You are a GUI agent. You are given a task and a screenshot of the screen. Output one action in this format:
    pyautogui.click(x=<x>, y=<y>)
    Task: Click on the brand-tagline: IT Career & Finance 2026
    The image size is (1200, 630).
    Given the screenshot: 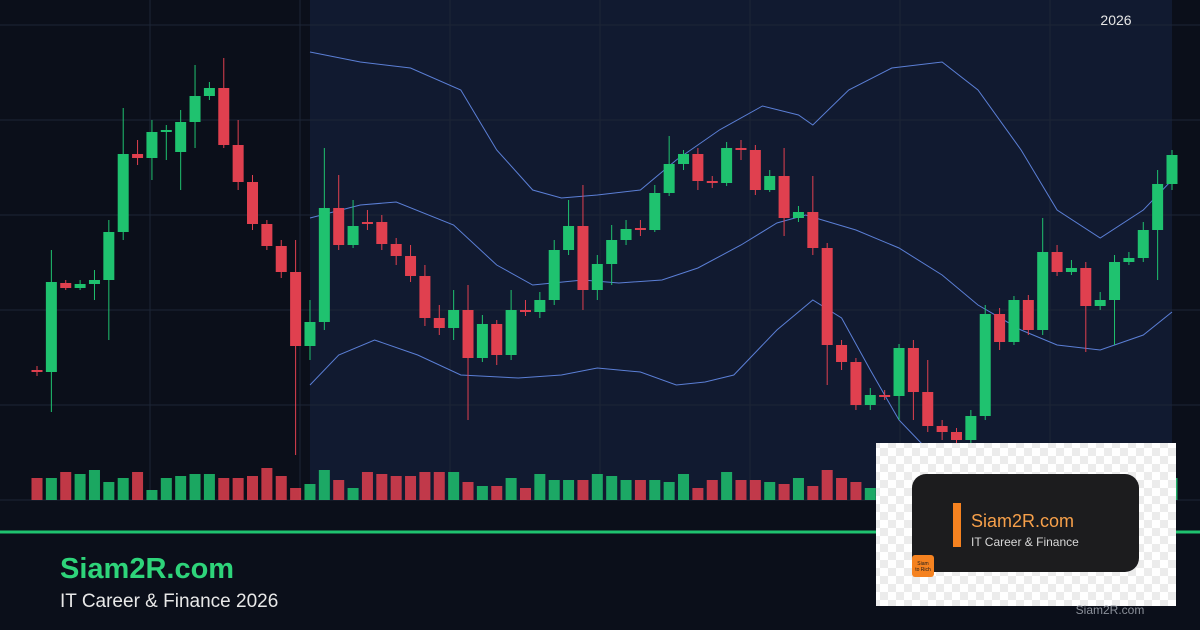 What is the action you would take?
    pyautogui.click(x=169, y=601)
    